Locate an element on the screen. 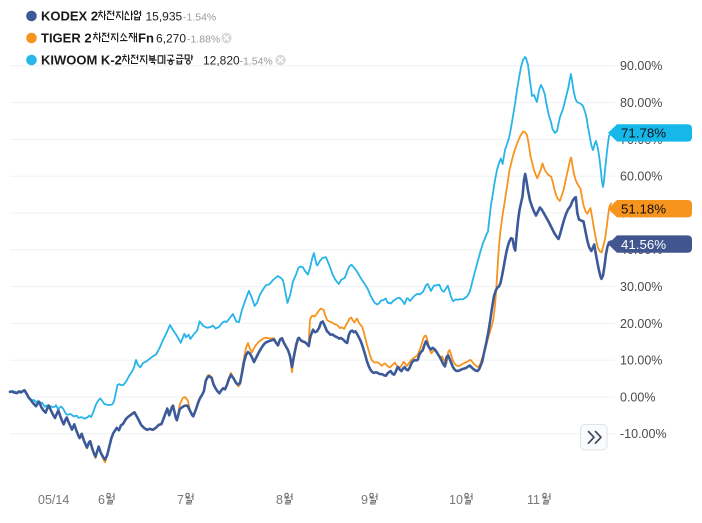  svg-text: 60.00% is located at coordinates (641, 177).